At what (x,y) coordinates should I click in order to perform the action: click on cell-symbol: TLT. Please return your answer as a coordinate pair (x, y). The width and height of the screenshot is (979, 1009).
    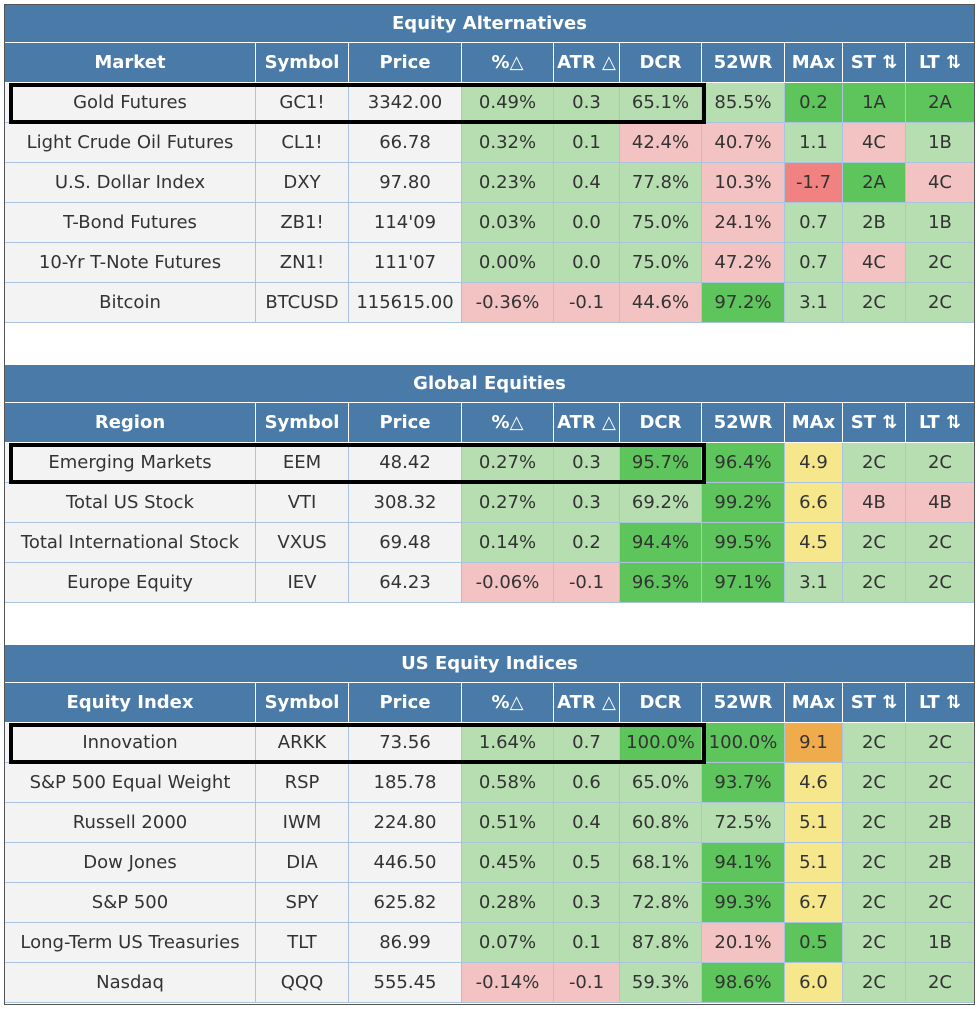
    Looking at the image, I should click on (302, 943).